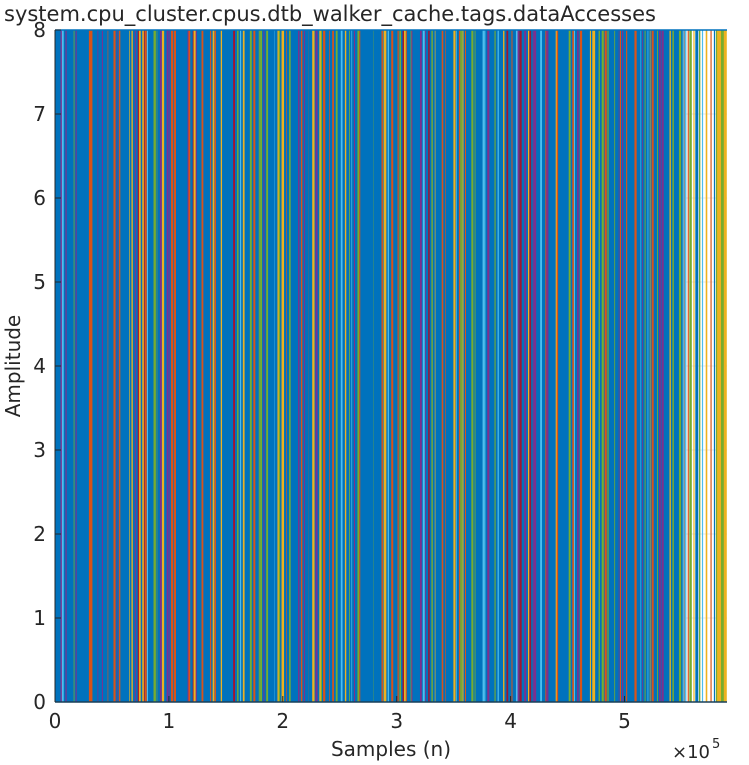  What do you see at coordinates (39, 366) in the screenshot?
I see `y-tick-label: 4` at bounding box center [39, 366].